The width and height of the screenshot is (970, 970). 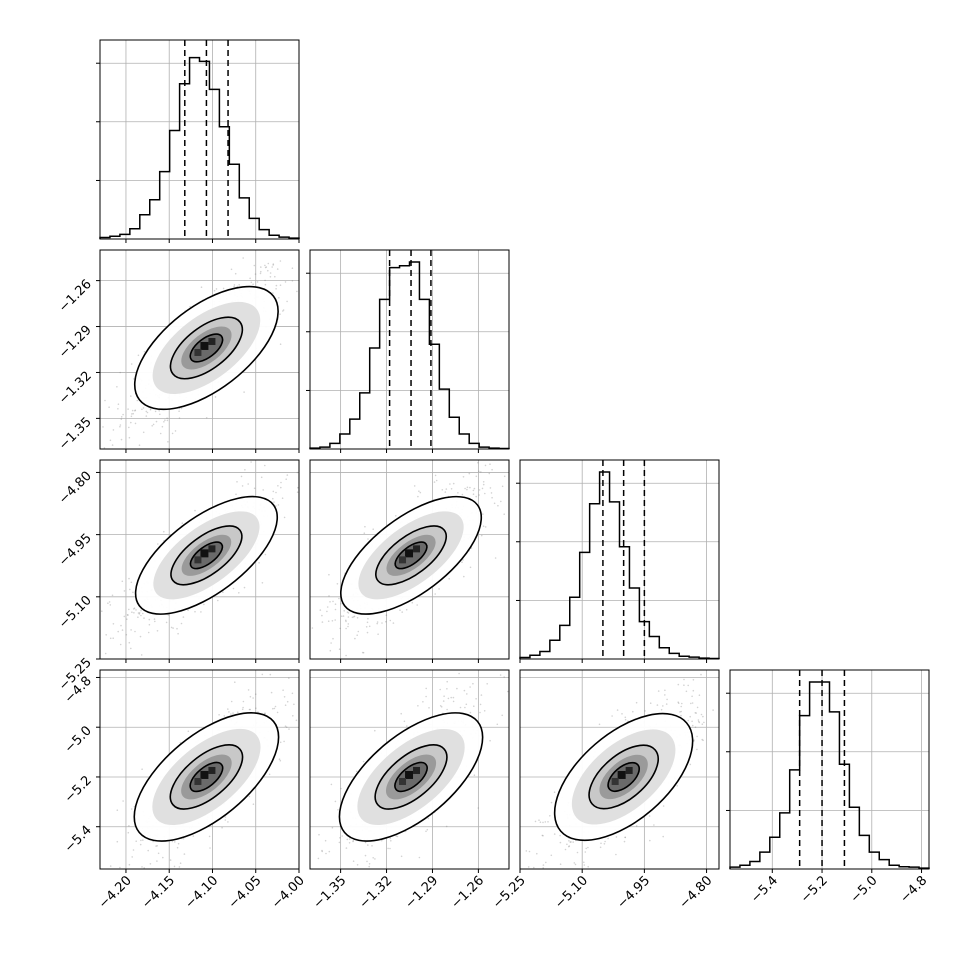 What do you see at coordinates (696, 892) in the screenshot?
I see `x-tick-label: −4.80` at bounding box center [696, 892].